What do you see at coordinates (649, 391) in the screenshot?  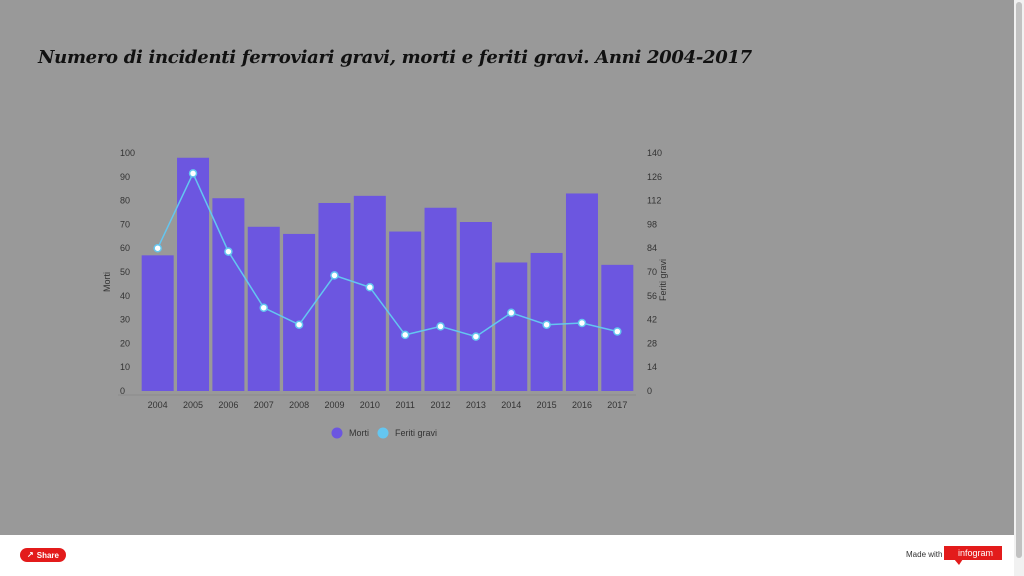 I see `y-right-tick-label: 0` at bounding box center [649, 391].